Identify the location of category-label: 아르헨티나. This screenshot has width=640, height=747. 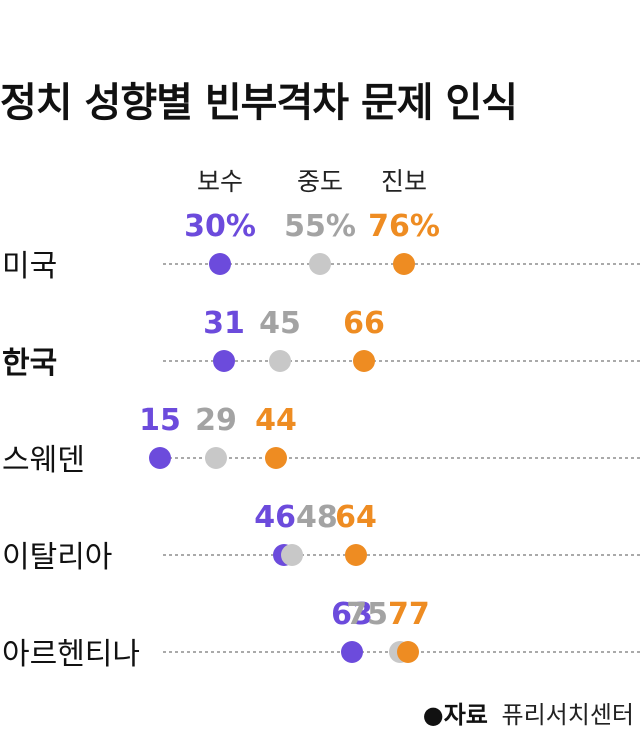
(71, 654).